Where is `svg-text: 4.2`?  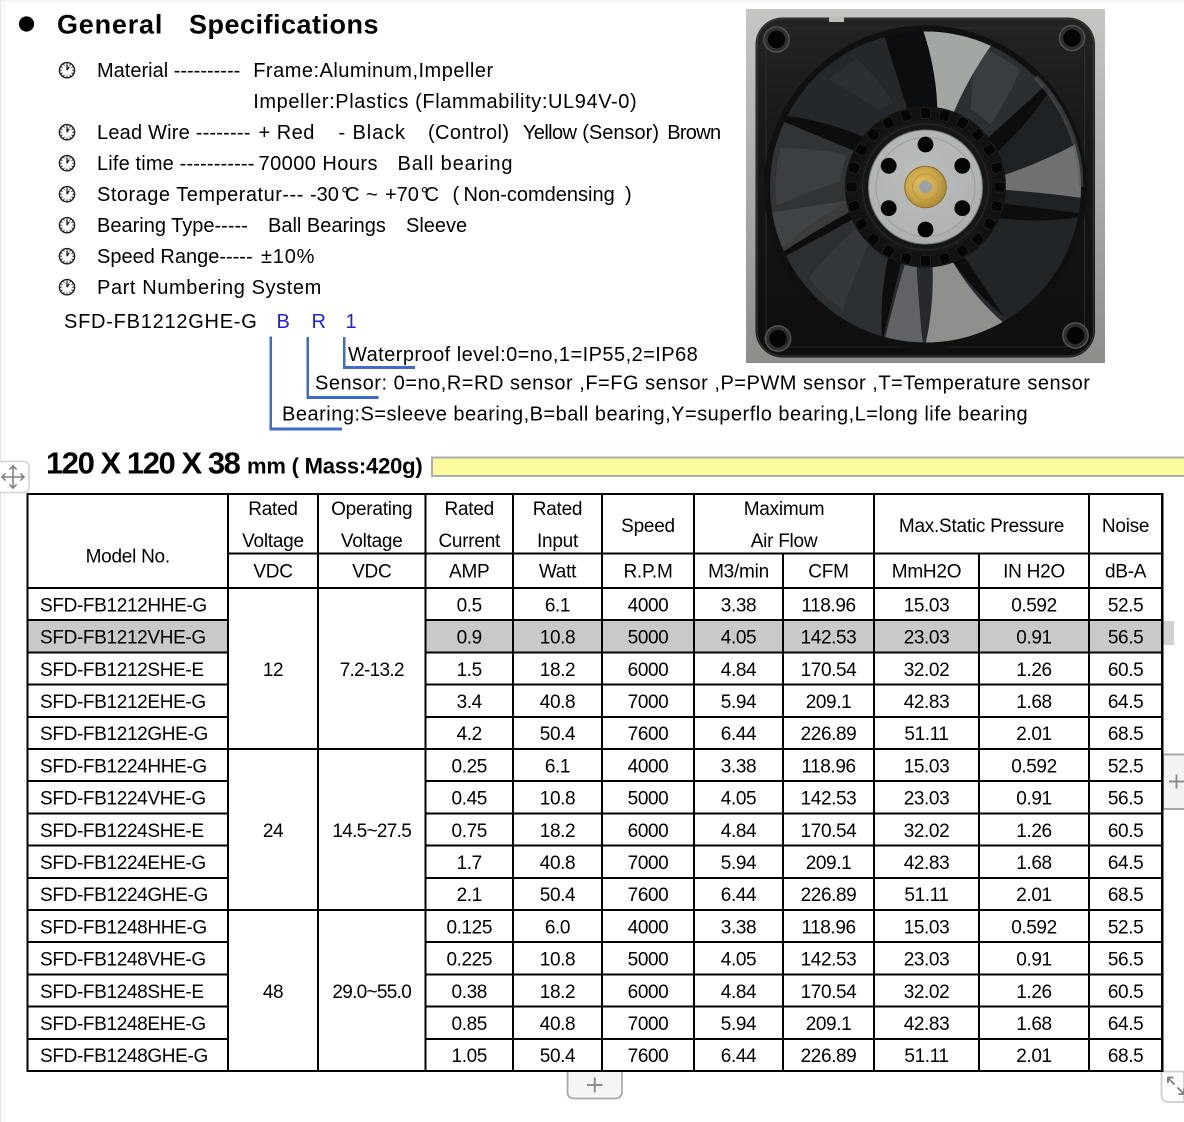 svg-text: 4.2 is located at coordinates (469, 734).